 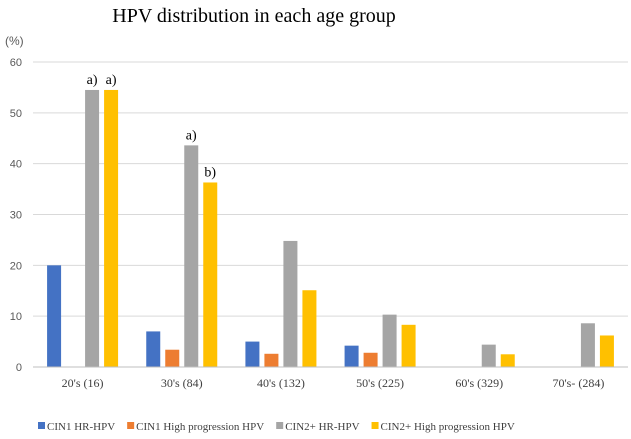 What do you see at coordinates (16, 63) in the screenshot?
I see `y-tick-label: 60` at bounding box center [16, 63].